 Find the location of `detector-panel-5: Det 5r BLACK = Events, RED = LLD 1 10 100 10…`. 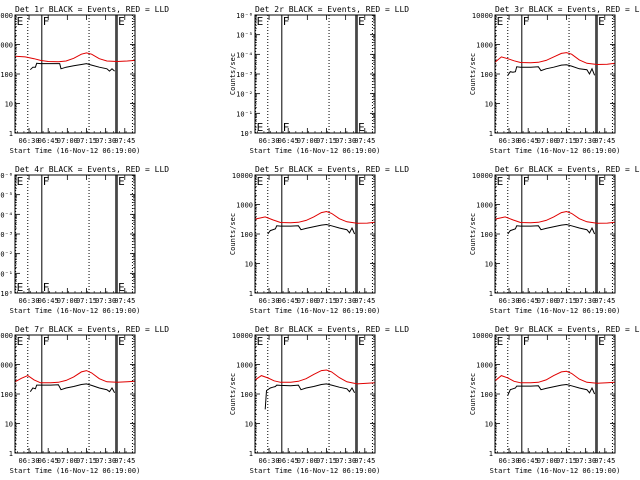

detector-panel-5: Det 5r BLACK = Events, RED = LLD 1 10 100 10… is located at coordinates (319, 240).